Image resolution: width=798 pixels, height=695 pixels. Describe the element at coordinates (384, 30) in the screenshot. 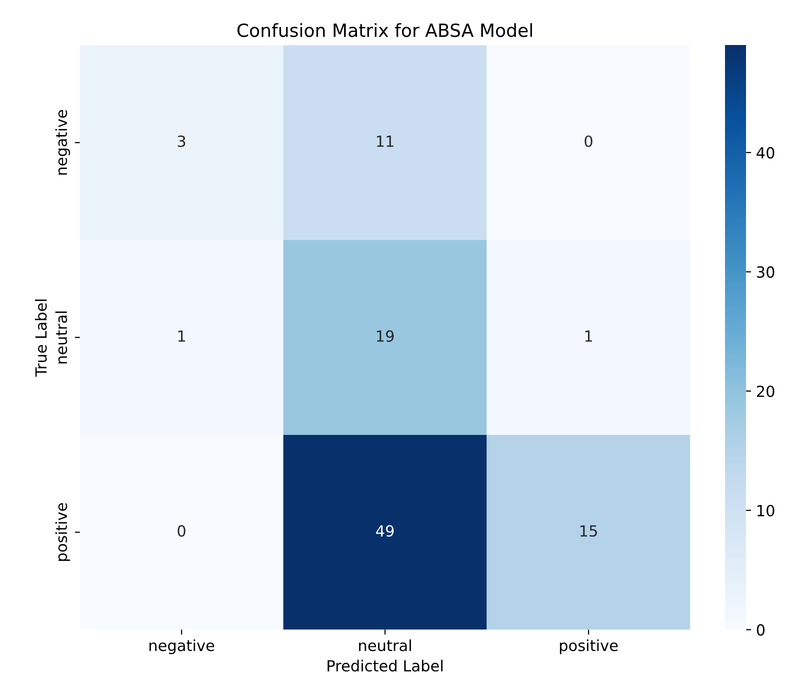

I see `chart-title: Confusion Matrix for ABSA Model` at that location.